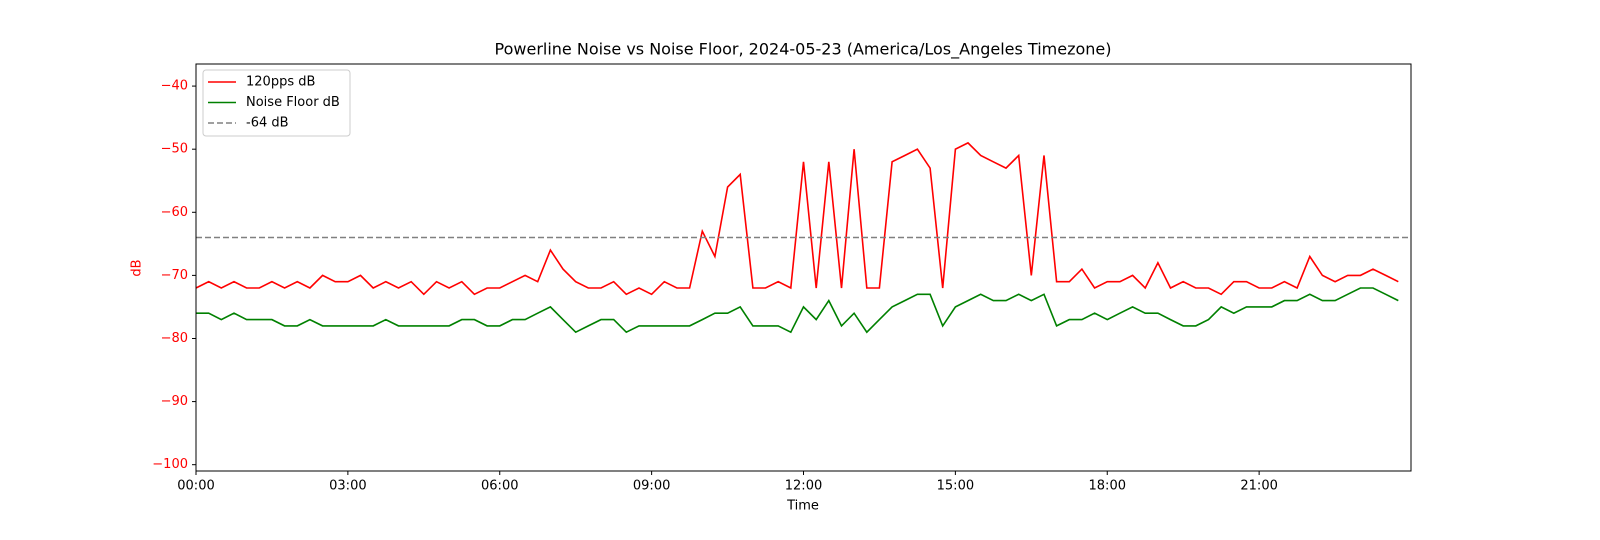  Describe the element at coordinates (651, 486) in the screenshot. I see `x-tick-label: 09:00` at that location.